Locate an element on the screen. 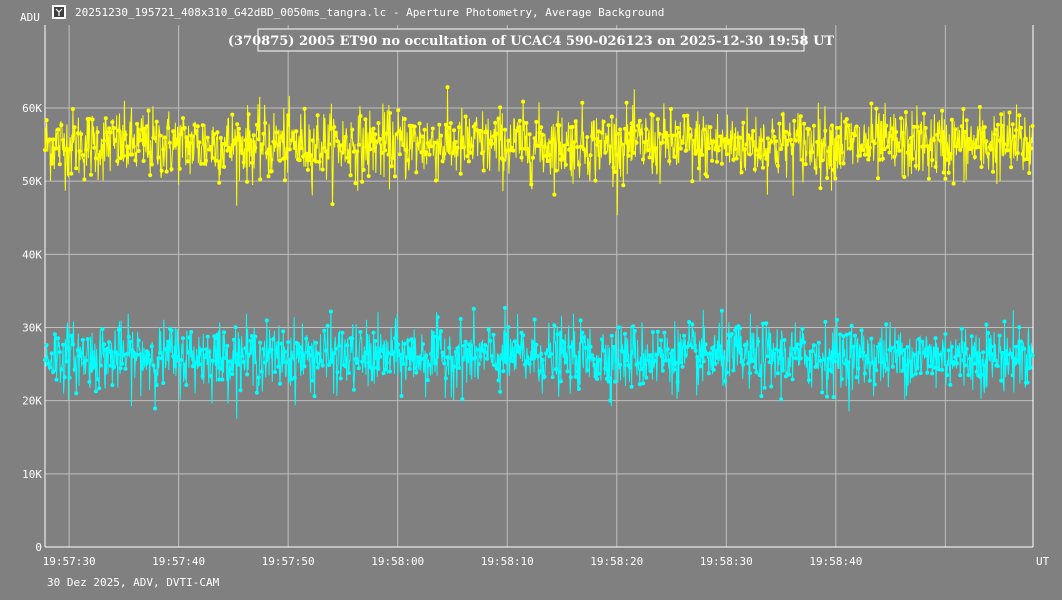 This screenshot has height=600, width=1062. y-tick-label: 60K is located at coordinates (32, 108).